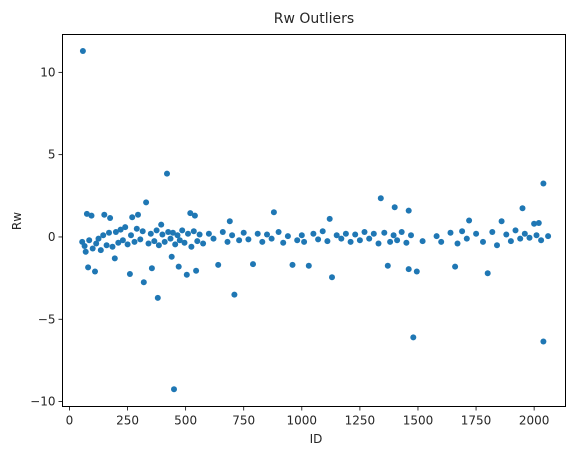 The height and width of the screenshot is (455, 574). Describe the element at coordinates (534, 421) in the screenshot. I see `x-tick-label: 2000` at that location.